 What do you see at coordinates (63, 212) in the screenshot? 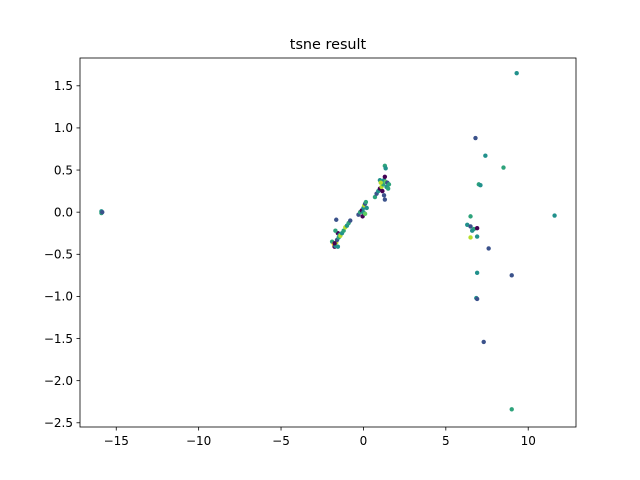
I see `y-tick-label: 0.0` at bounding box center [63, 212].